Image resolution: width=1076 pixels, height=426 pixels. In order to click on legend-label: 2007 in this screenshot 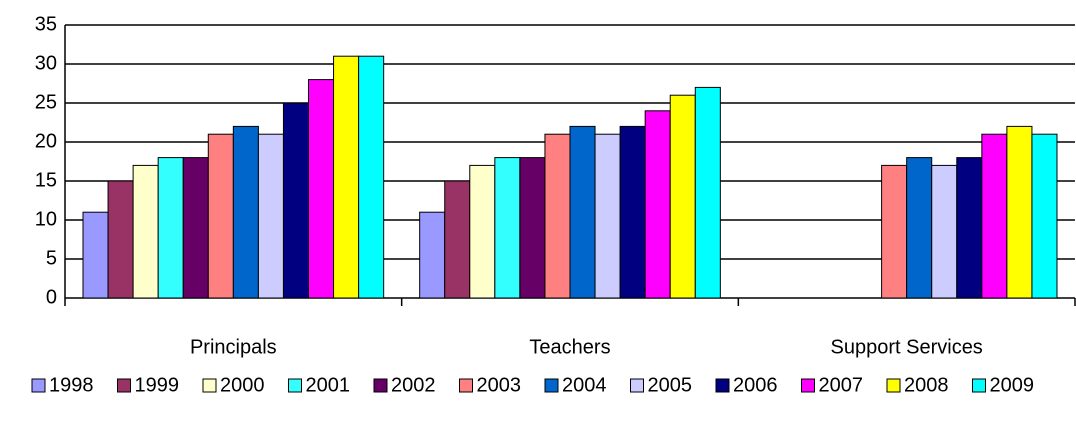, I will do `click(841, 385)`.